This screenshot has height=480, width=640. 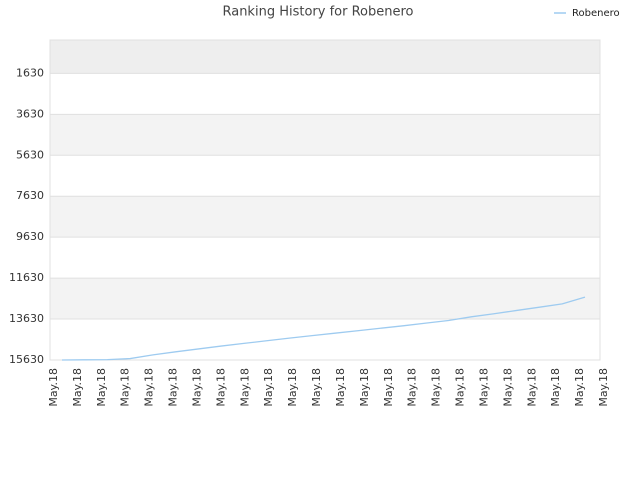 I want to click on y-tick-label: 13630, so click(x=26, y=318).